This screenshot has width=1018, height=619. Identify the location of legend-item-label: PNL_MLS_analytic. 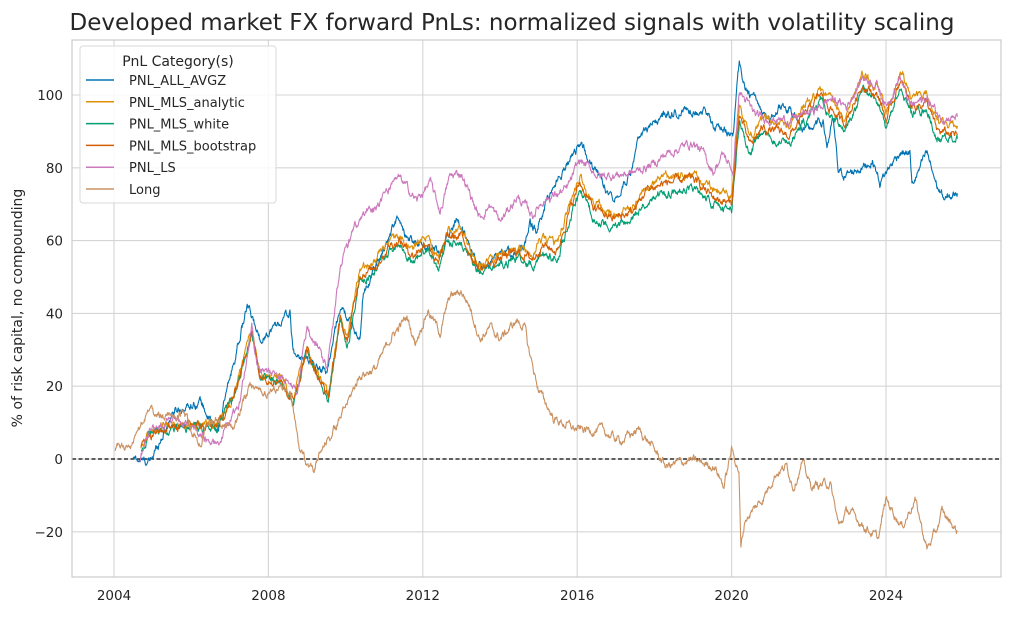
(187, 103).